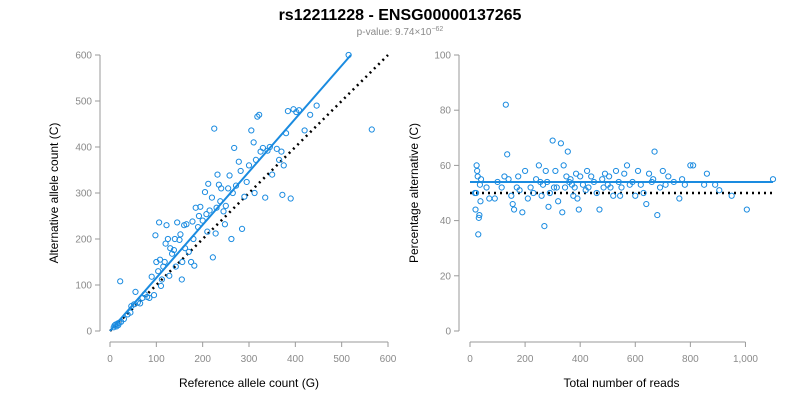 The height and width of the screenshot is (400, 800). I want to click on y-tick-label: 500, so click(83, 102).